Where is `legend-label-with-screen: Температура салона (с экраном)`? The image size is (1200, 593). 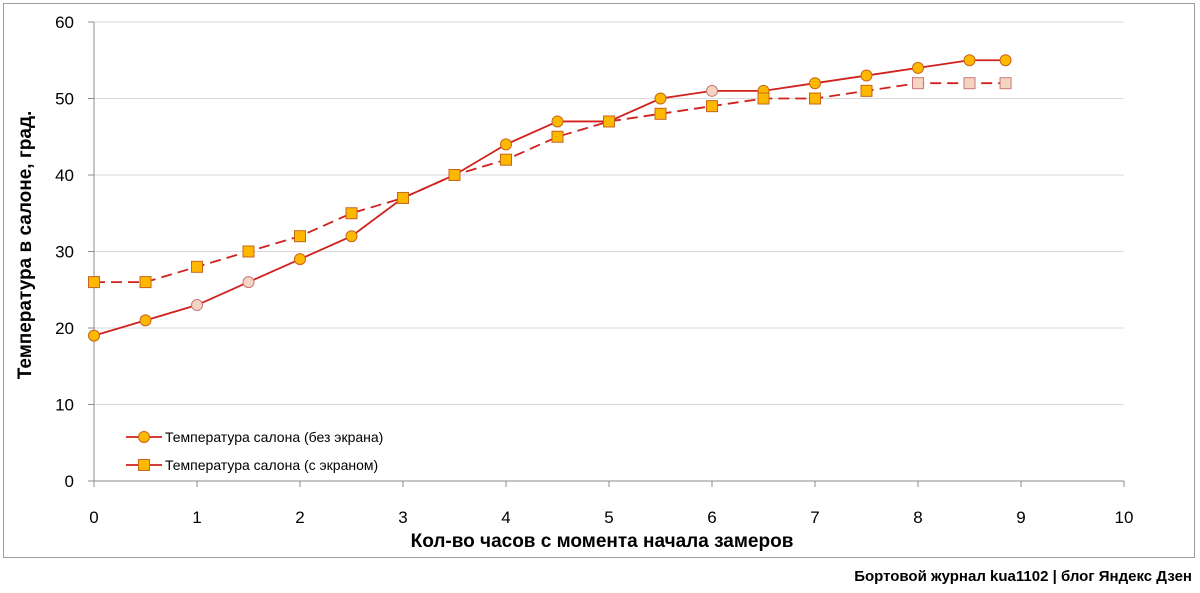
legend-label-with-screen: Температура салона (с экраном) is located at coordinates (271, 465).